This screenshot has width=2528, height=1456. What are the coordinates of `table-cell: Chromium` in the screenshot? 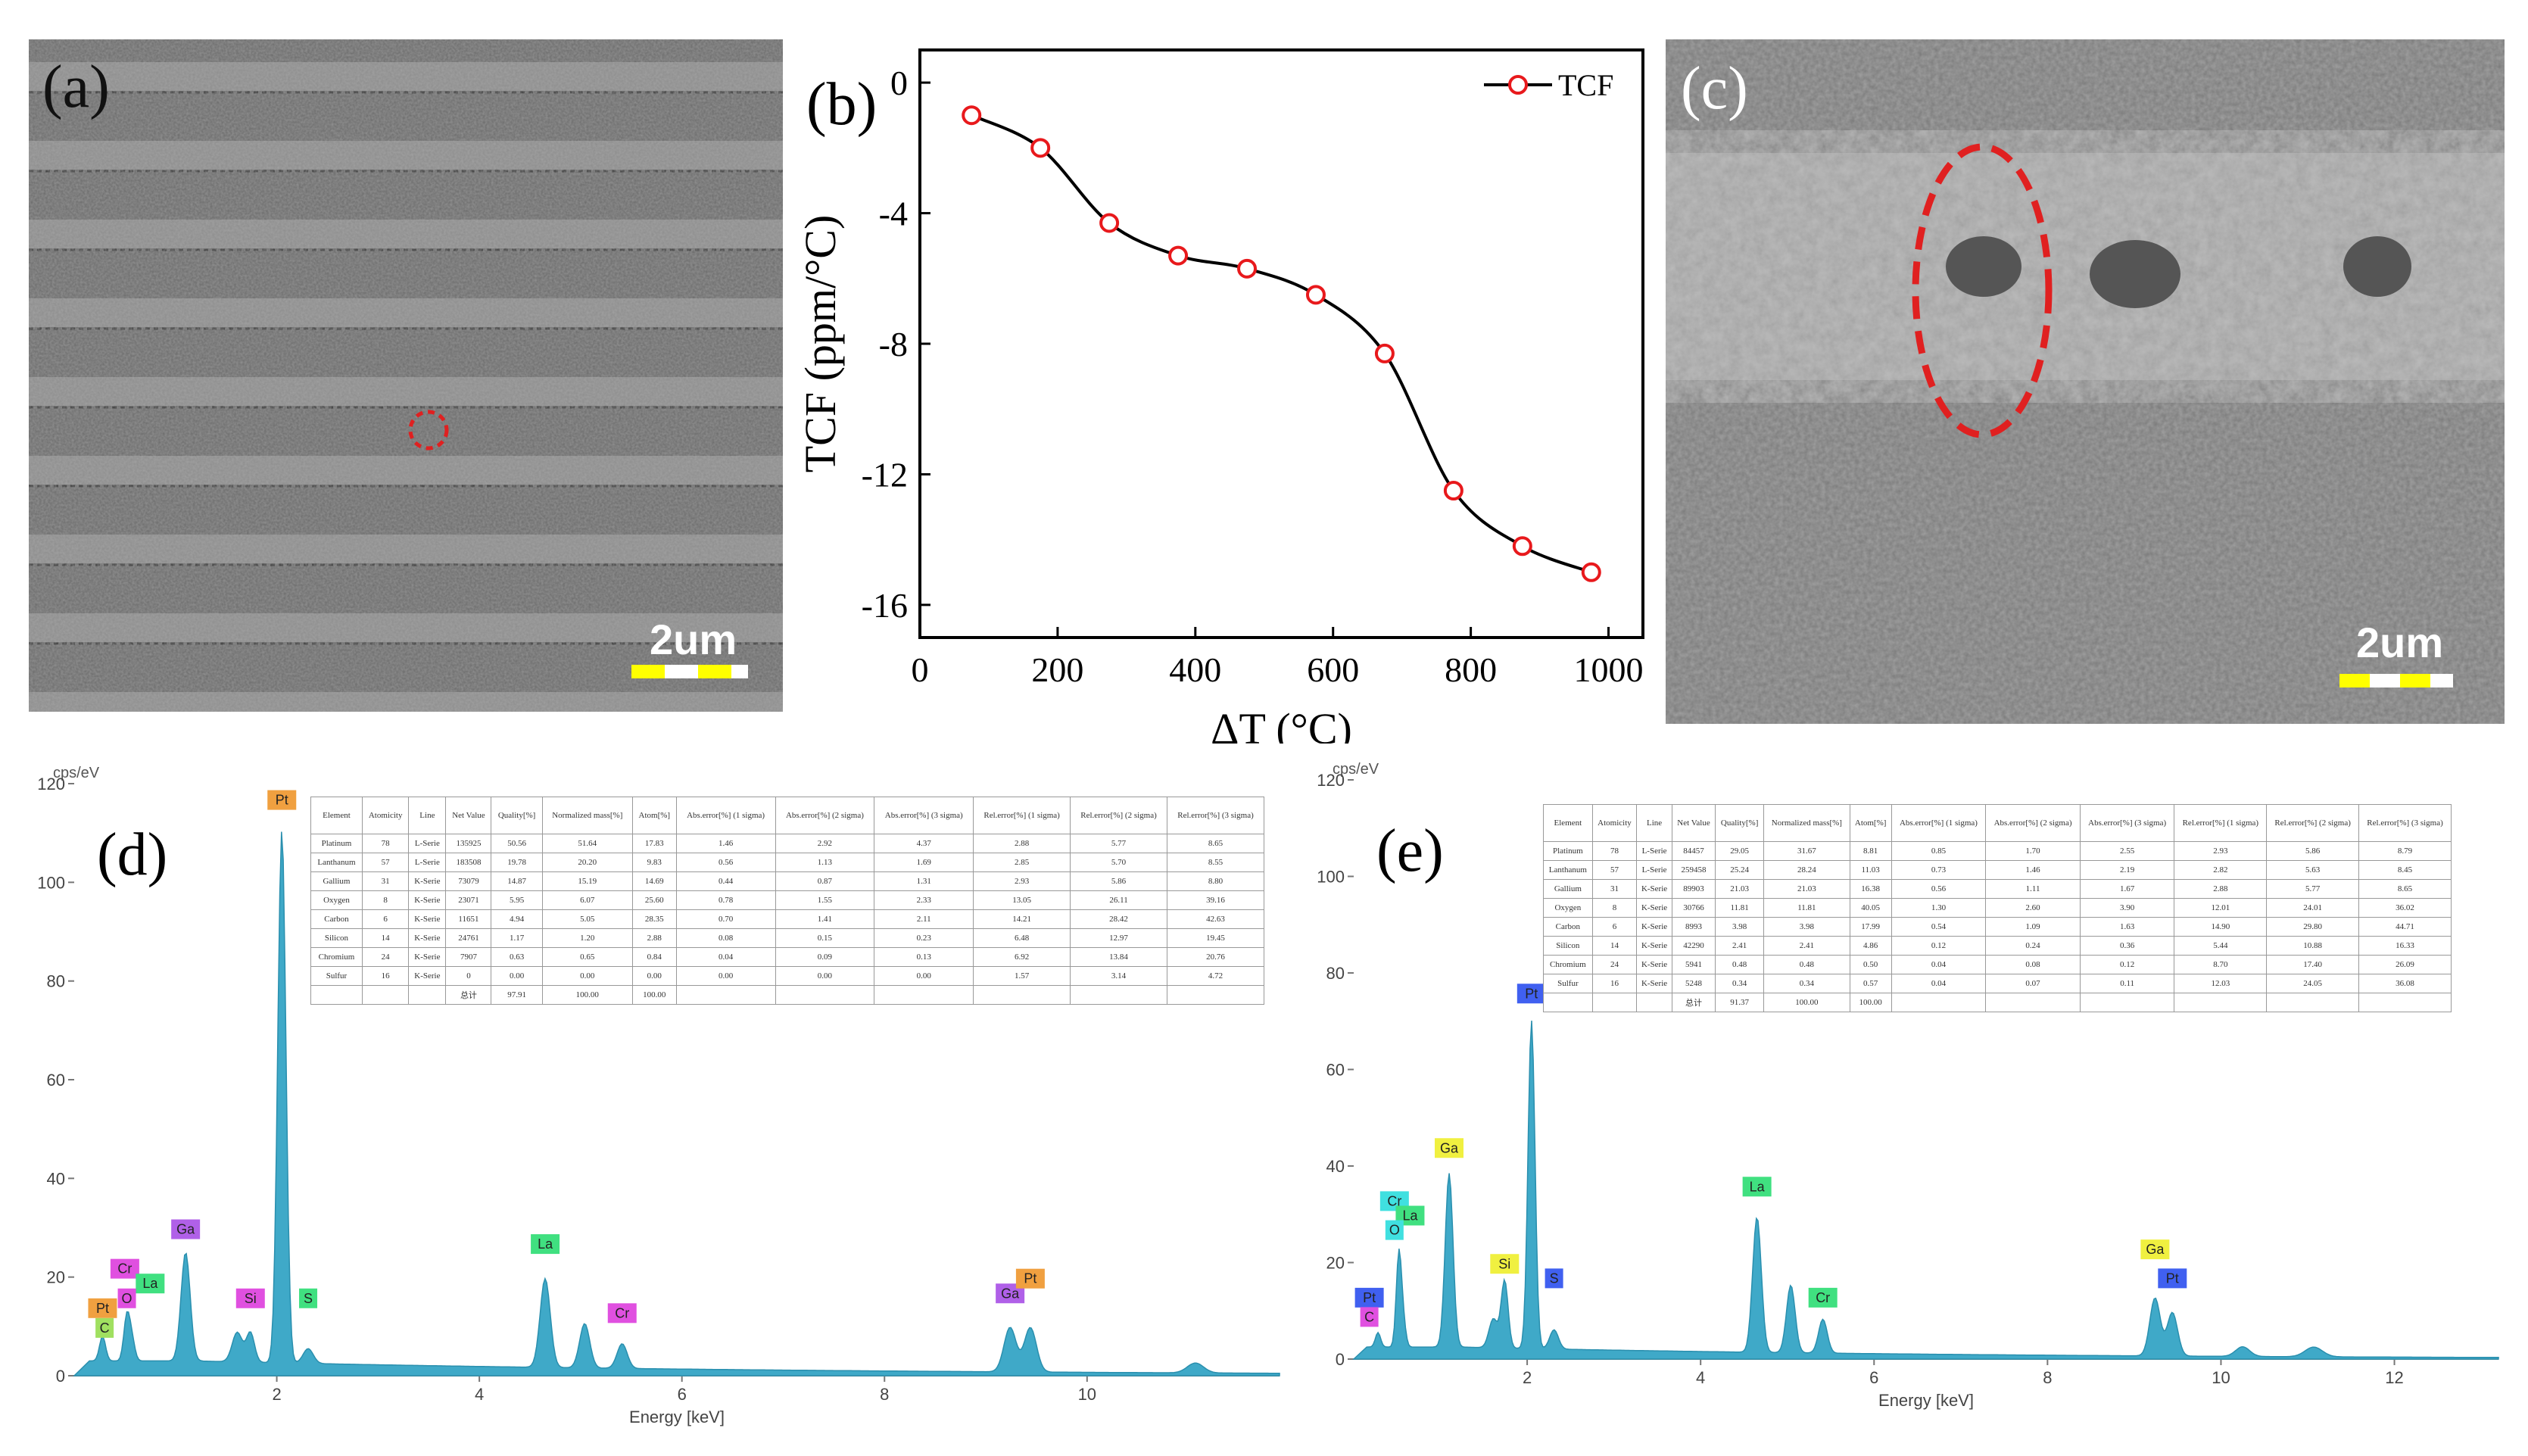 It's located at (1568, 964).